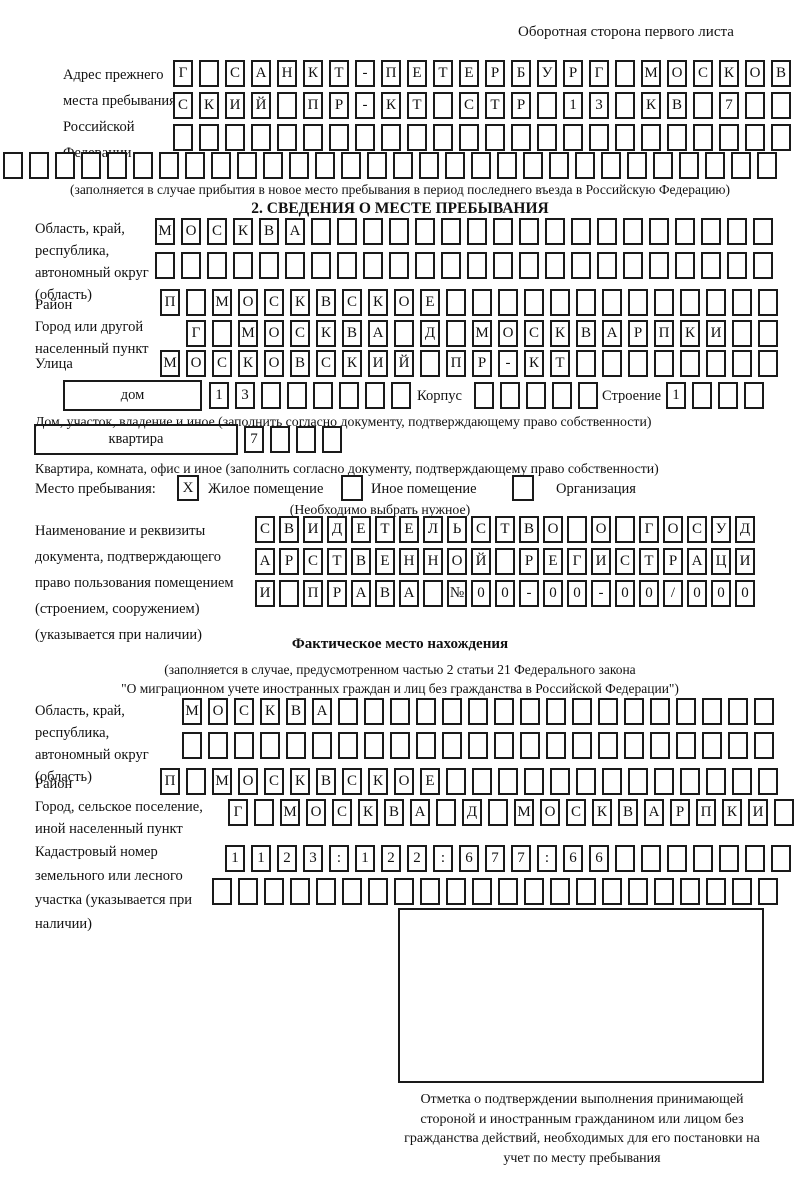  What do you see at coordinates (601, 593) in the screenshot?
I see `char-cell: -` at bounding box center [601, 593].